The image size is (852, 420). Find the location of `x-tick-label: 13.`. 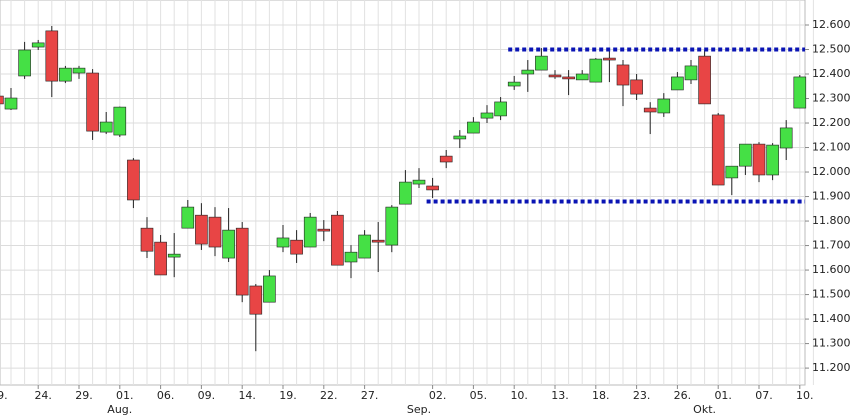

x-tick-label: 13. is located at coordinates (560, 395).